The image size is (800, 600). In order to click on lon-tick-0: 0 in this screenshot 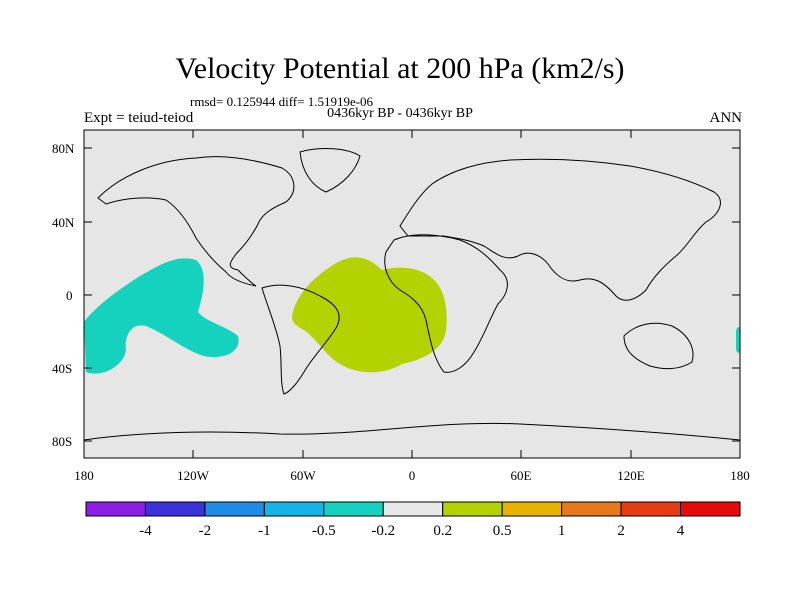, I will do `click(412, 475)`.